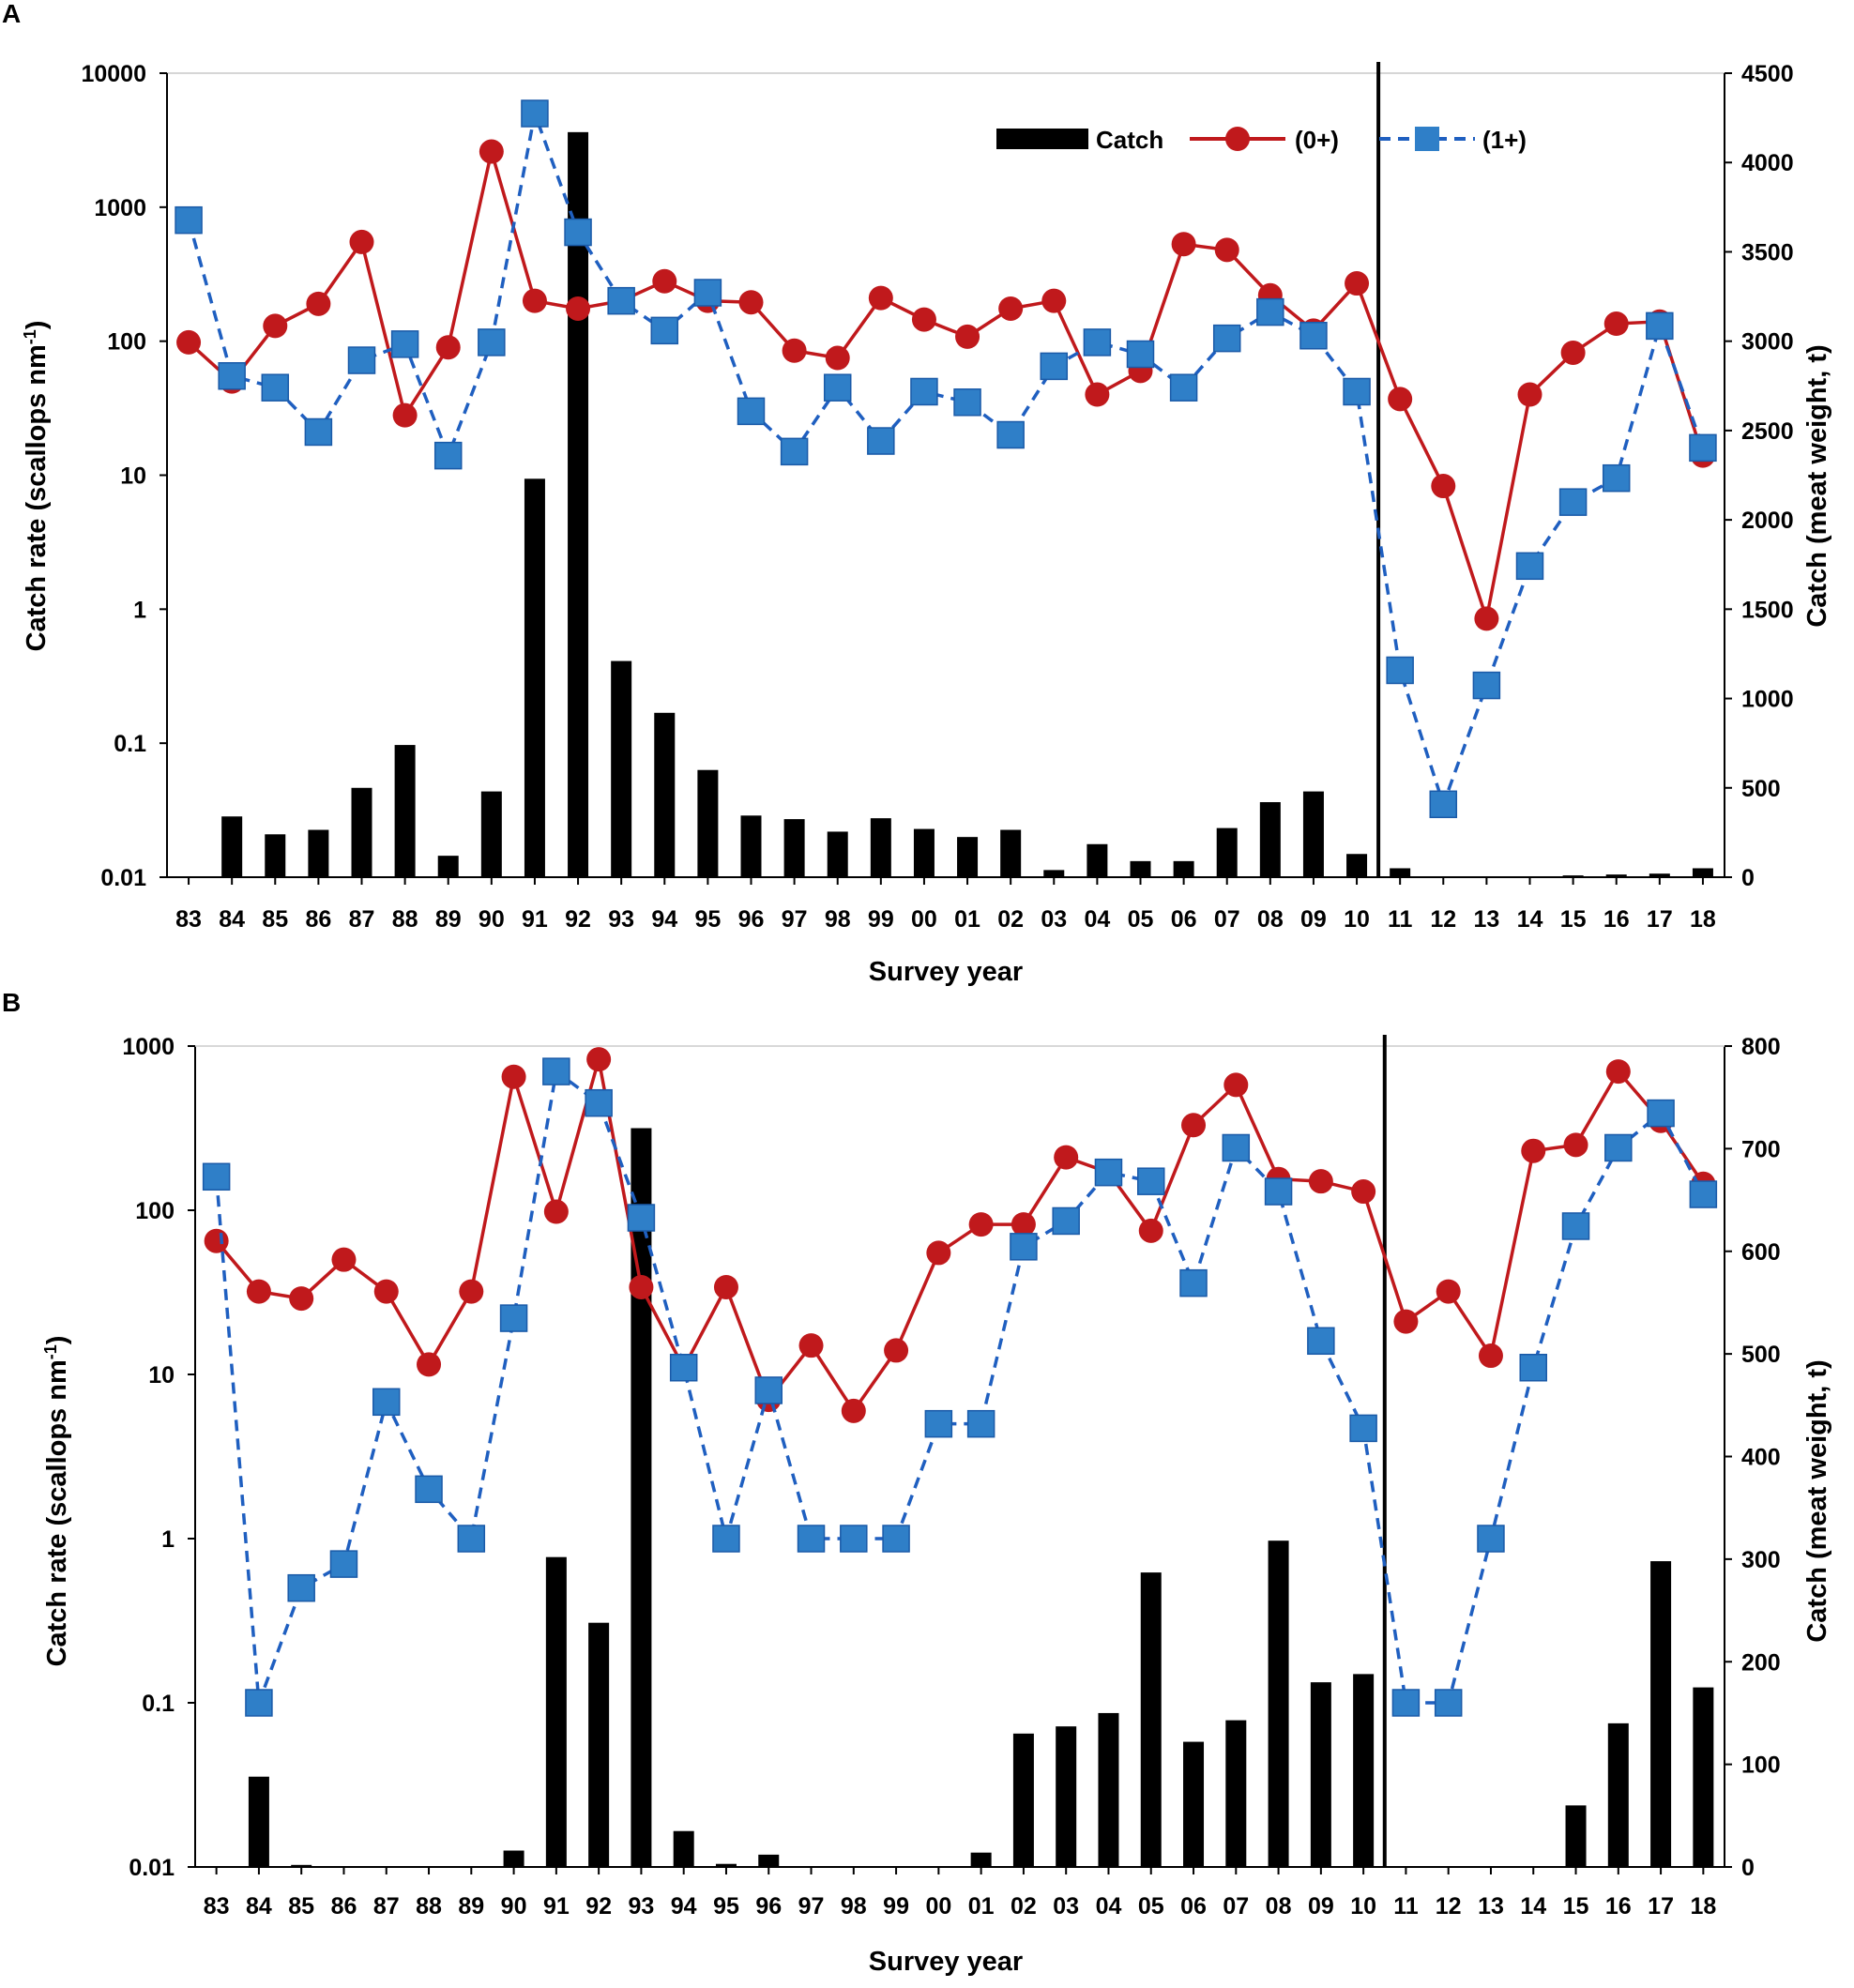 Image resolution: width=1854 pixels, height=1988 pixels. Describe the element at coordinates (854, 1906) in the screenshot. I see `x-tick-label: 98` at that location.